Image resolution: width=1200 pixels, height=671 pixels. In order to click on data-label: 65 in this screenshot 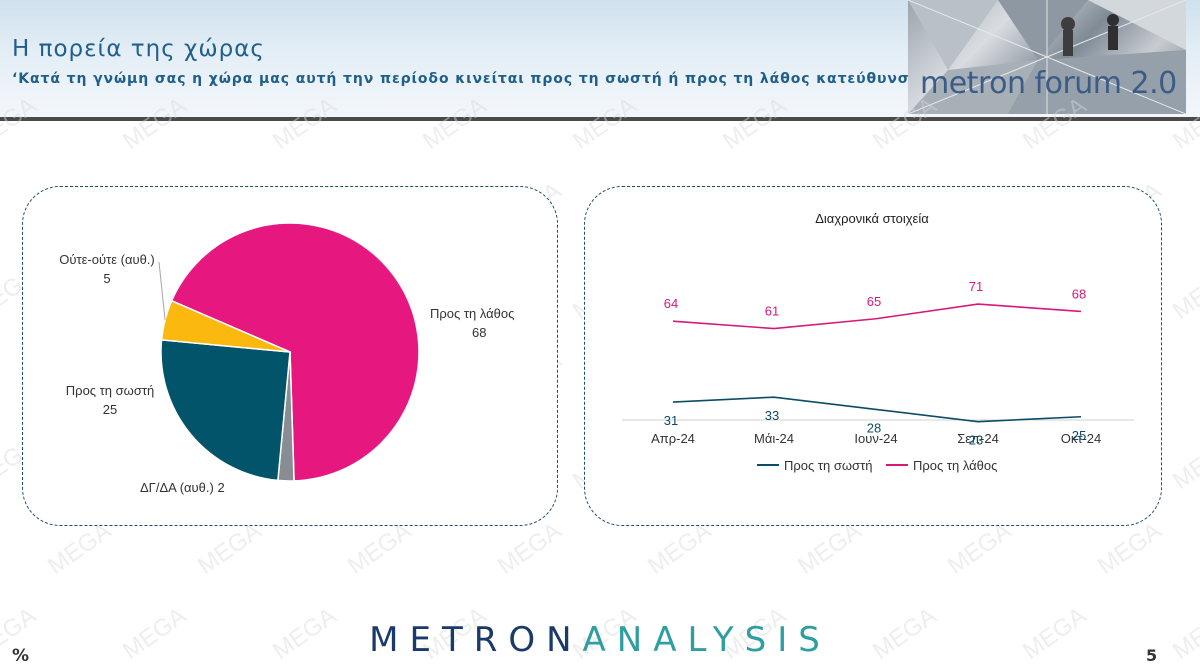, I will do `click(874, 301)`.